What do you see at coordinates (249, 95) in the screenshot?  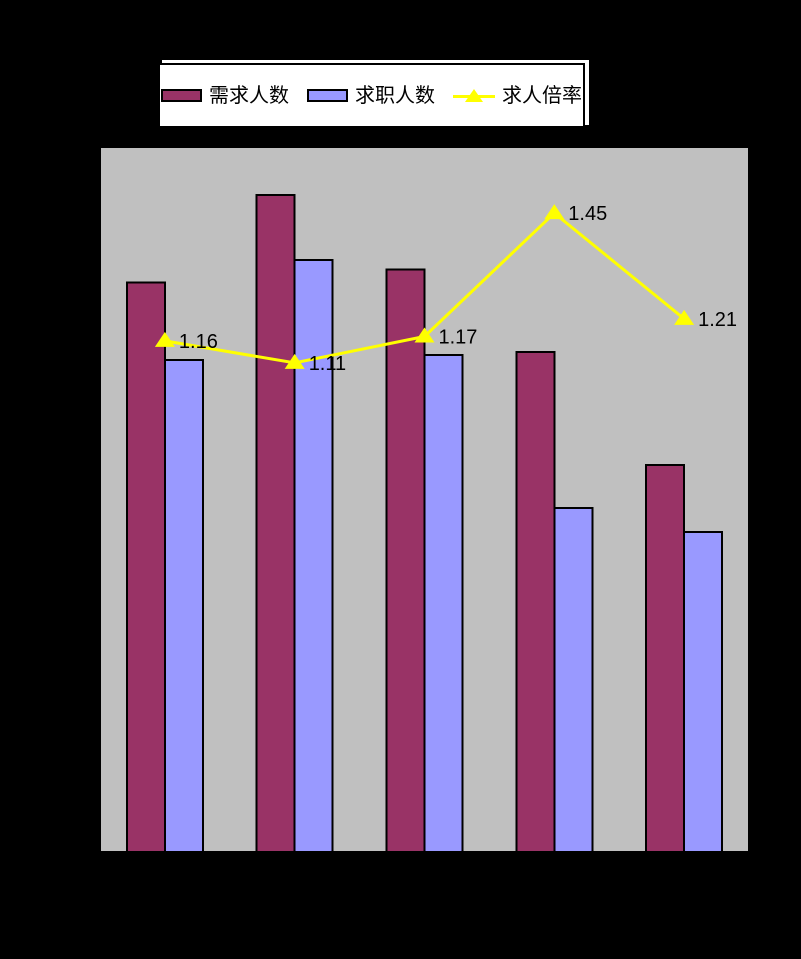 I see `legend-label-demand: 需求人数` at bounding box center [249, 95].